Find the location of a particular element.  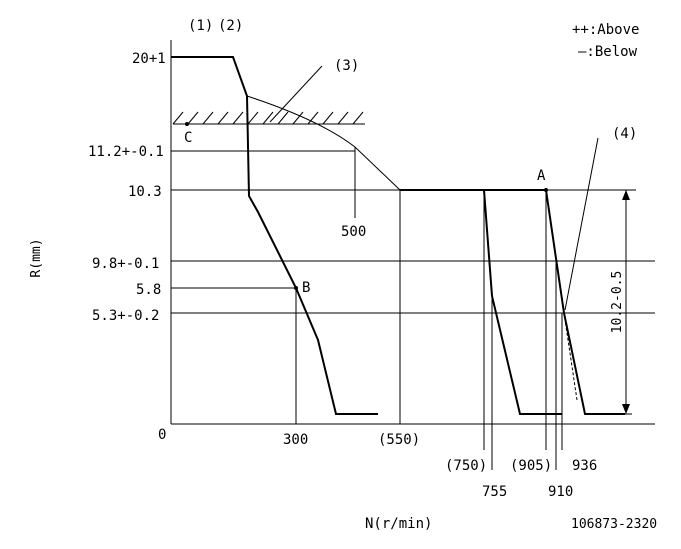

annotation-500: 500 is located at coordinates (353, 232).